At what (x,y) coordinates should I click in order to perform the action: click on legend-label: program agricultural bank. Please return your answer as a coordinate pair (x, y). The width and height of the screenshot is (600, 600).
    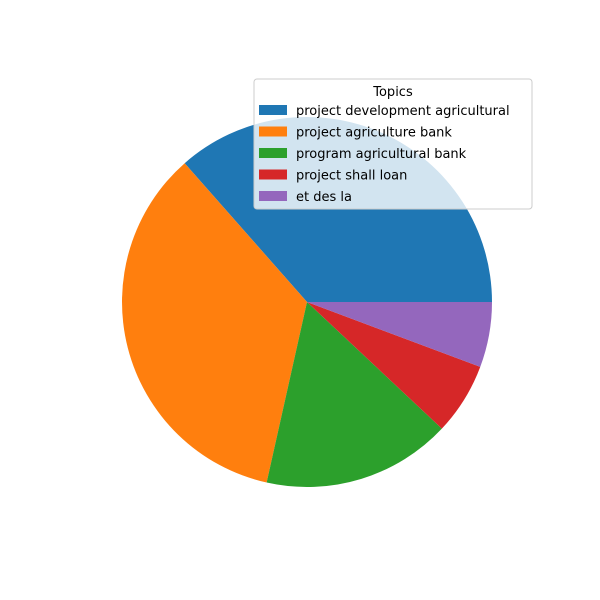
    Looking at the image, I should click on (381, 154).